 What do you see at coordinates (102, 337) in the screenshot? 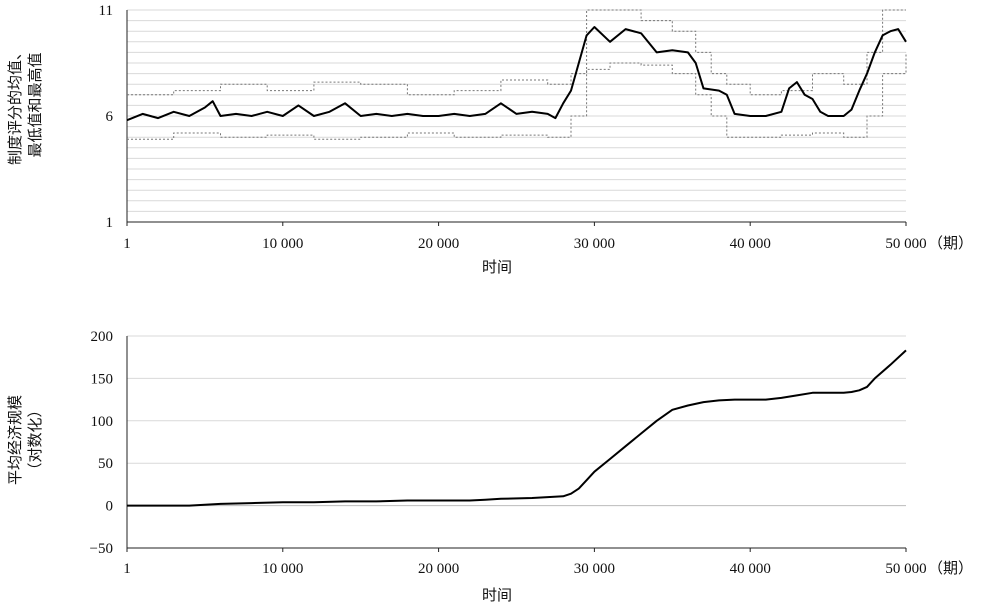
I see `y-tick-label: 200` at bounding box center [102, 337].